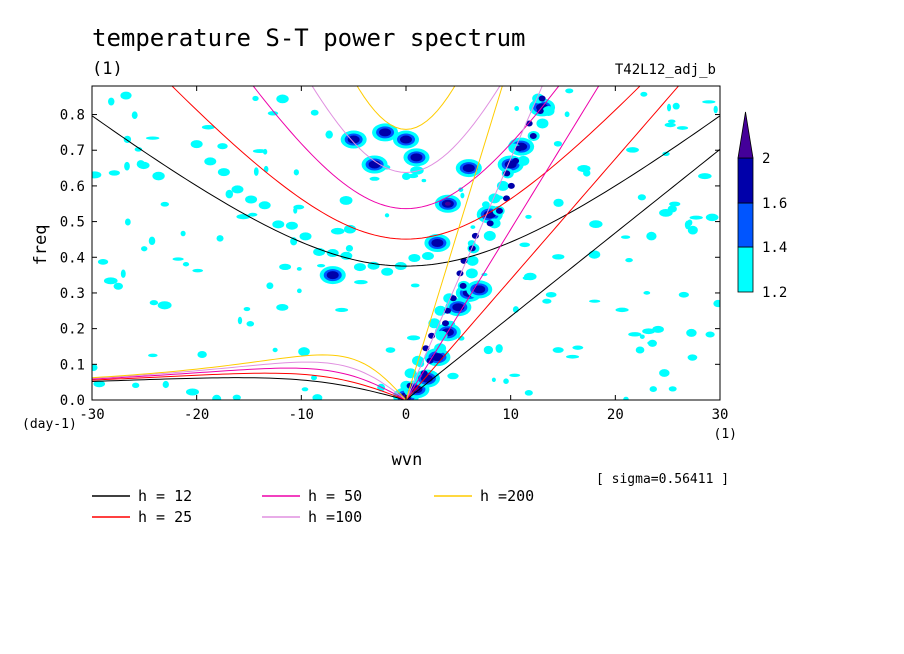 This screenshot has width=904, height=654. I want to click on y-tick-label: 0.7, so click(72, 151).